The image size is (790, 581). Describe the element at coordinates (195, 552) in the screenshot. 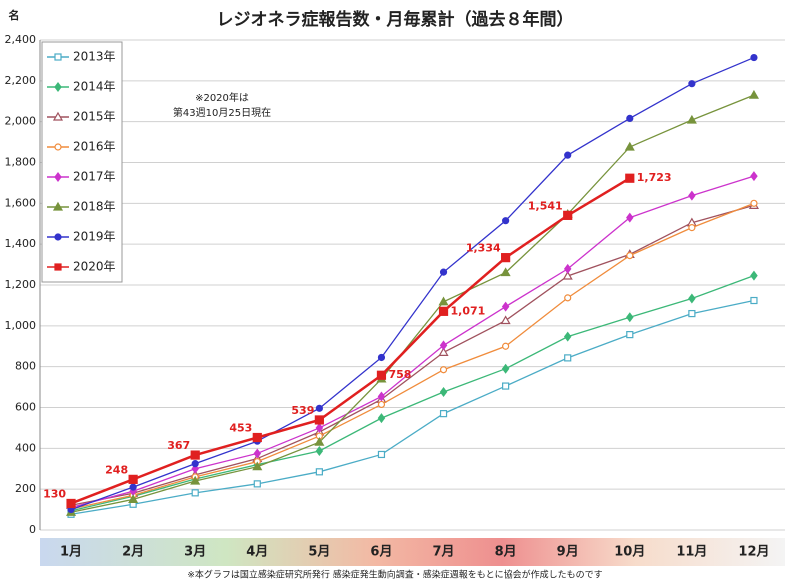

I see `x-tick-label: 3月` at that location.